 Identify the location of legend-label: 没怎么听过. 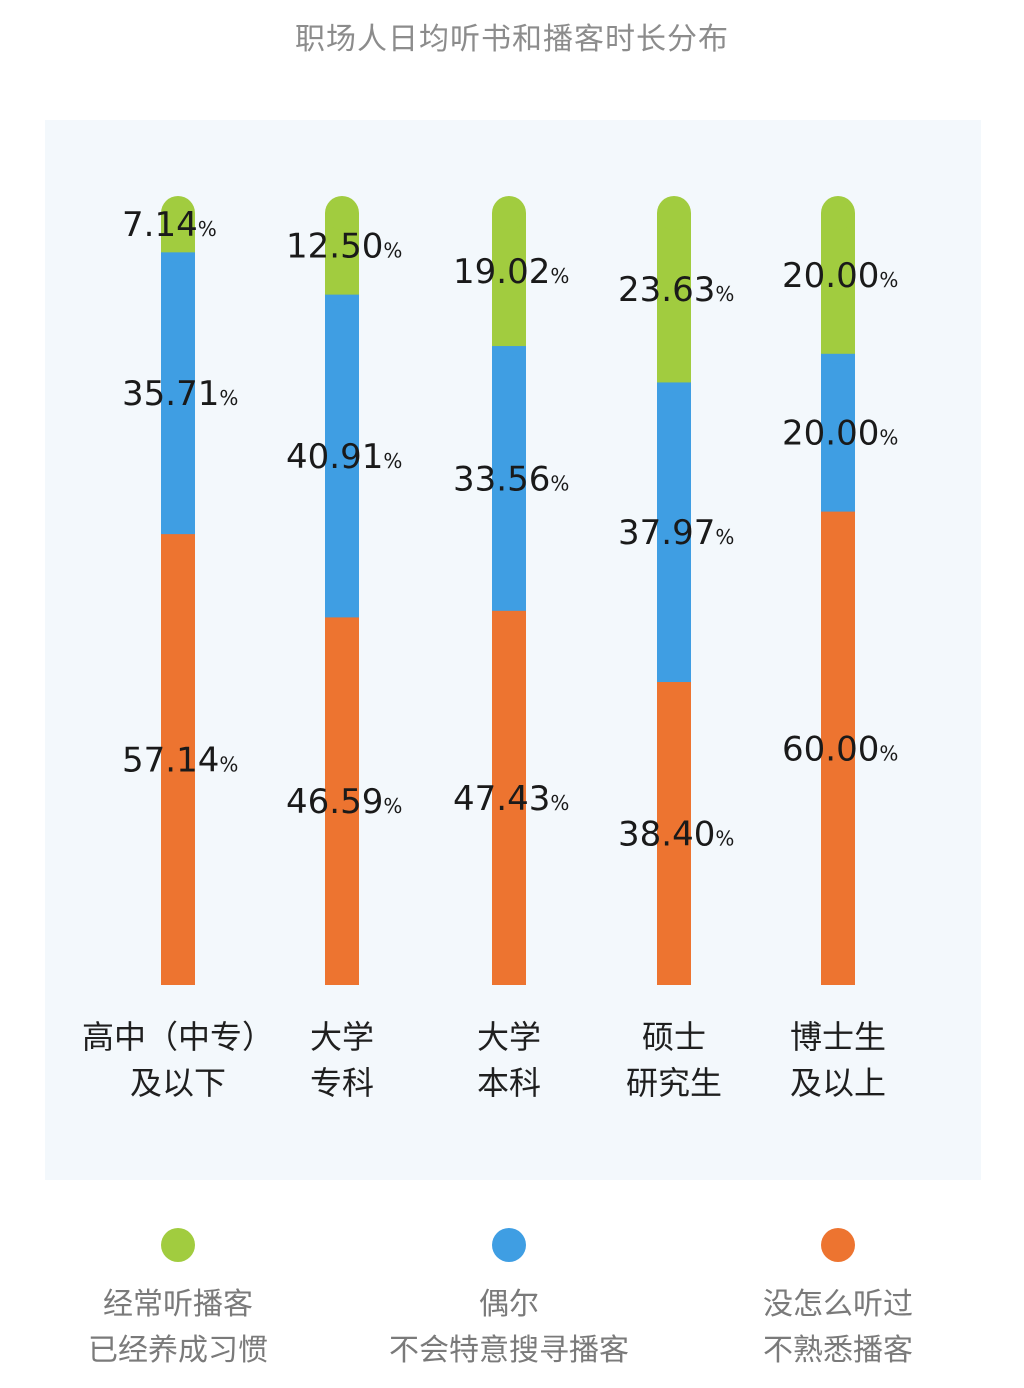
(838, 1304).